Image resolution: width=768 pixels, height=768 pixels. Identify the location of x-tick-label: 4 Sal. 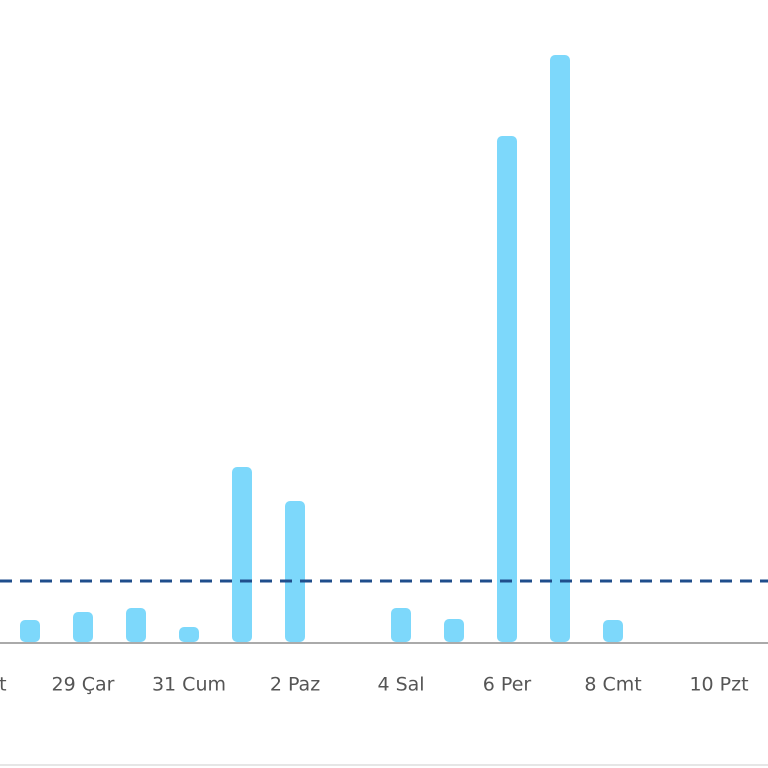
(400, 685).